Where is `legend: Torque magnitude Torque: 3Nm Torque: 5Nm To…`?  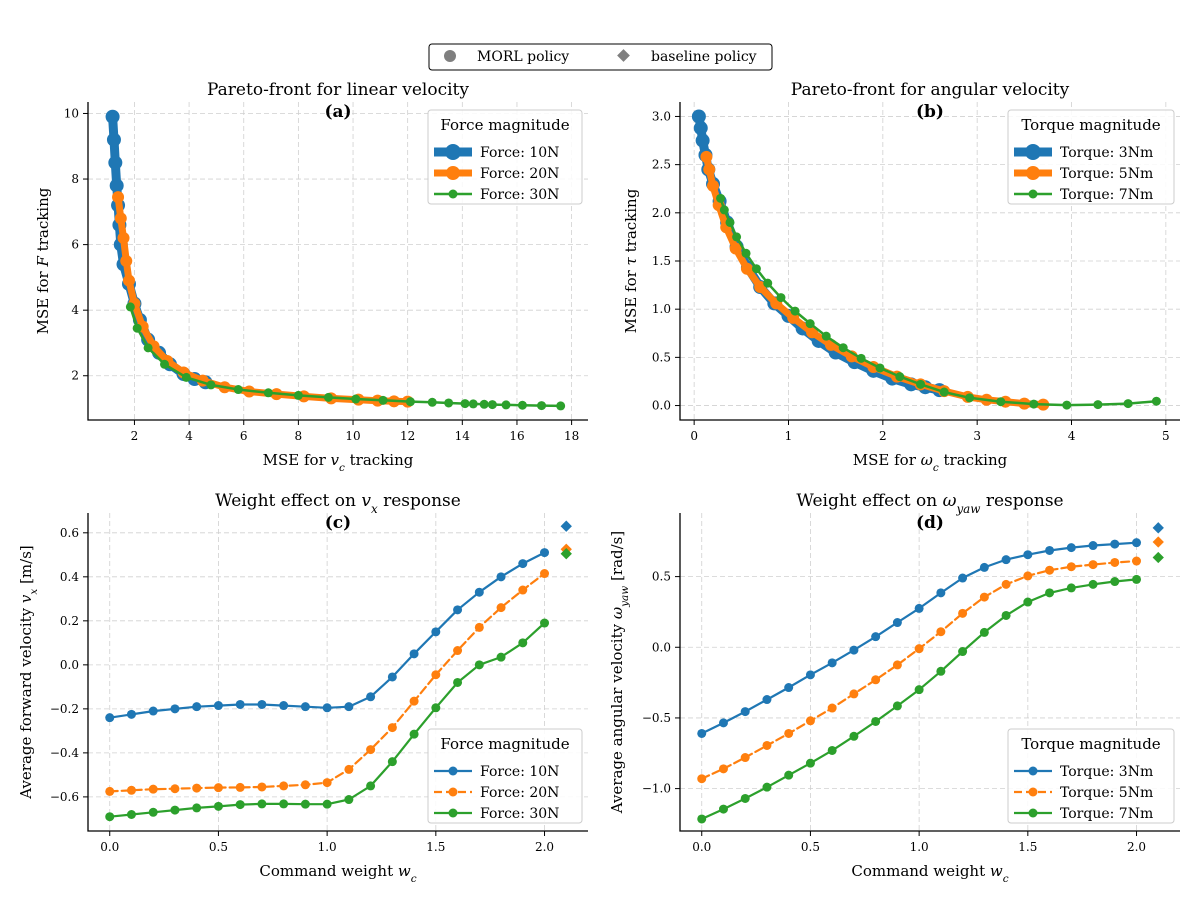 legend: Torque magnitude Torque: 3Nm Torque: 5Nm To… is located at coordinates (1091, 776).